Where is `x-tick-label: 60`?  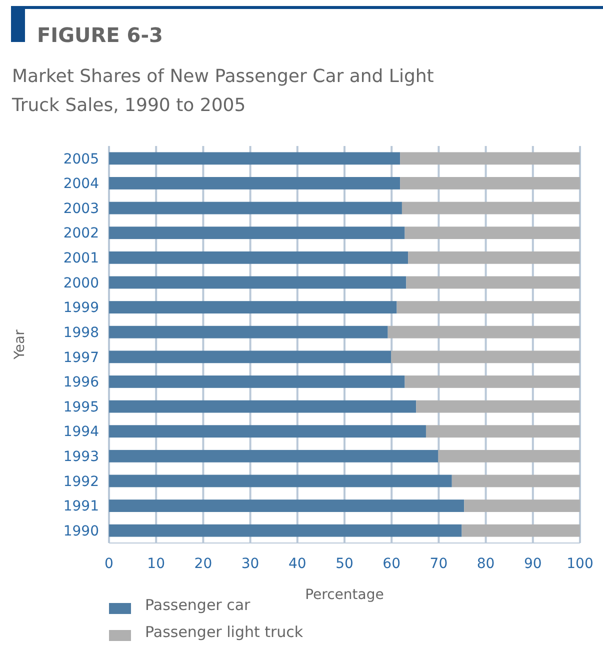 x-tick-label: 60 is located at coordinates (391, 564).